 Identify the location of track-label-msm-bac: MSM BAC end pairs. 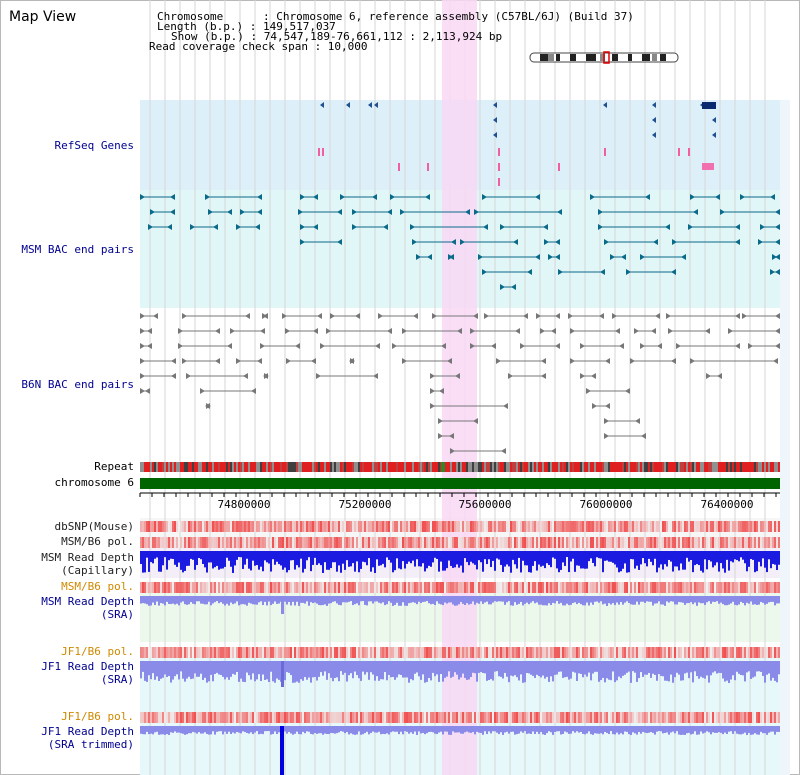
(77, 249).